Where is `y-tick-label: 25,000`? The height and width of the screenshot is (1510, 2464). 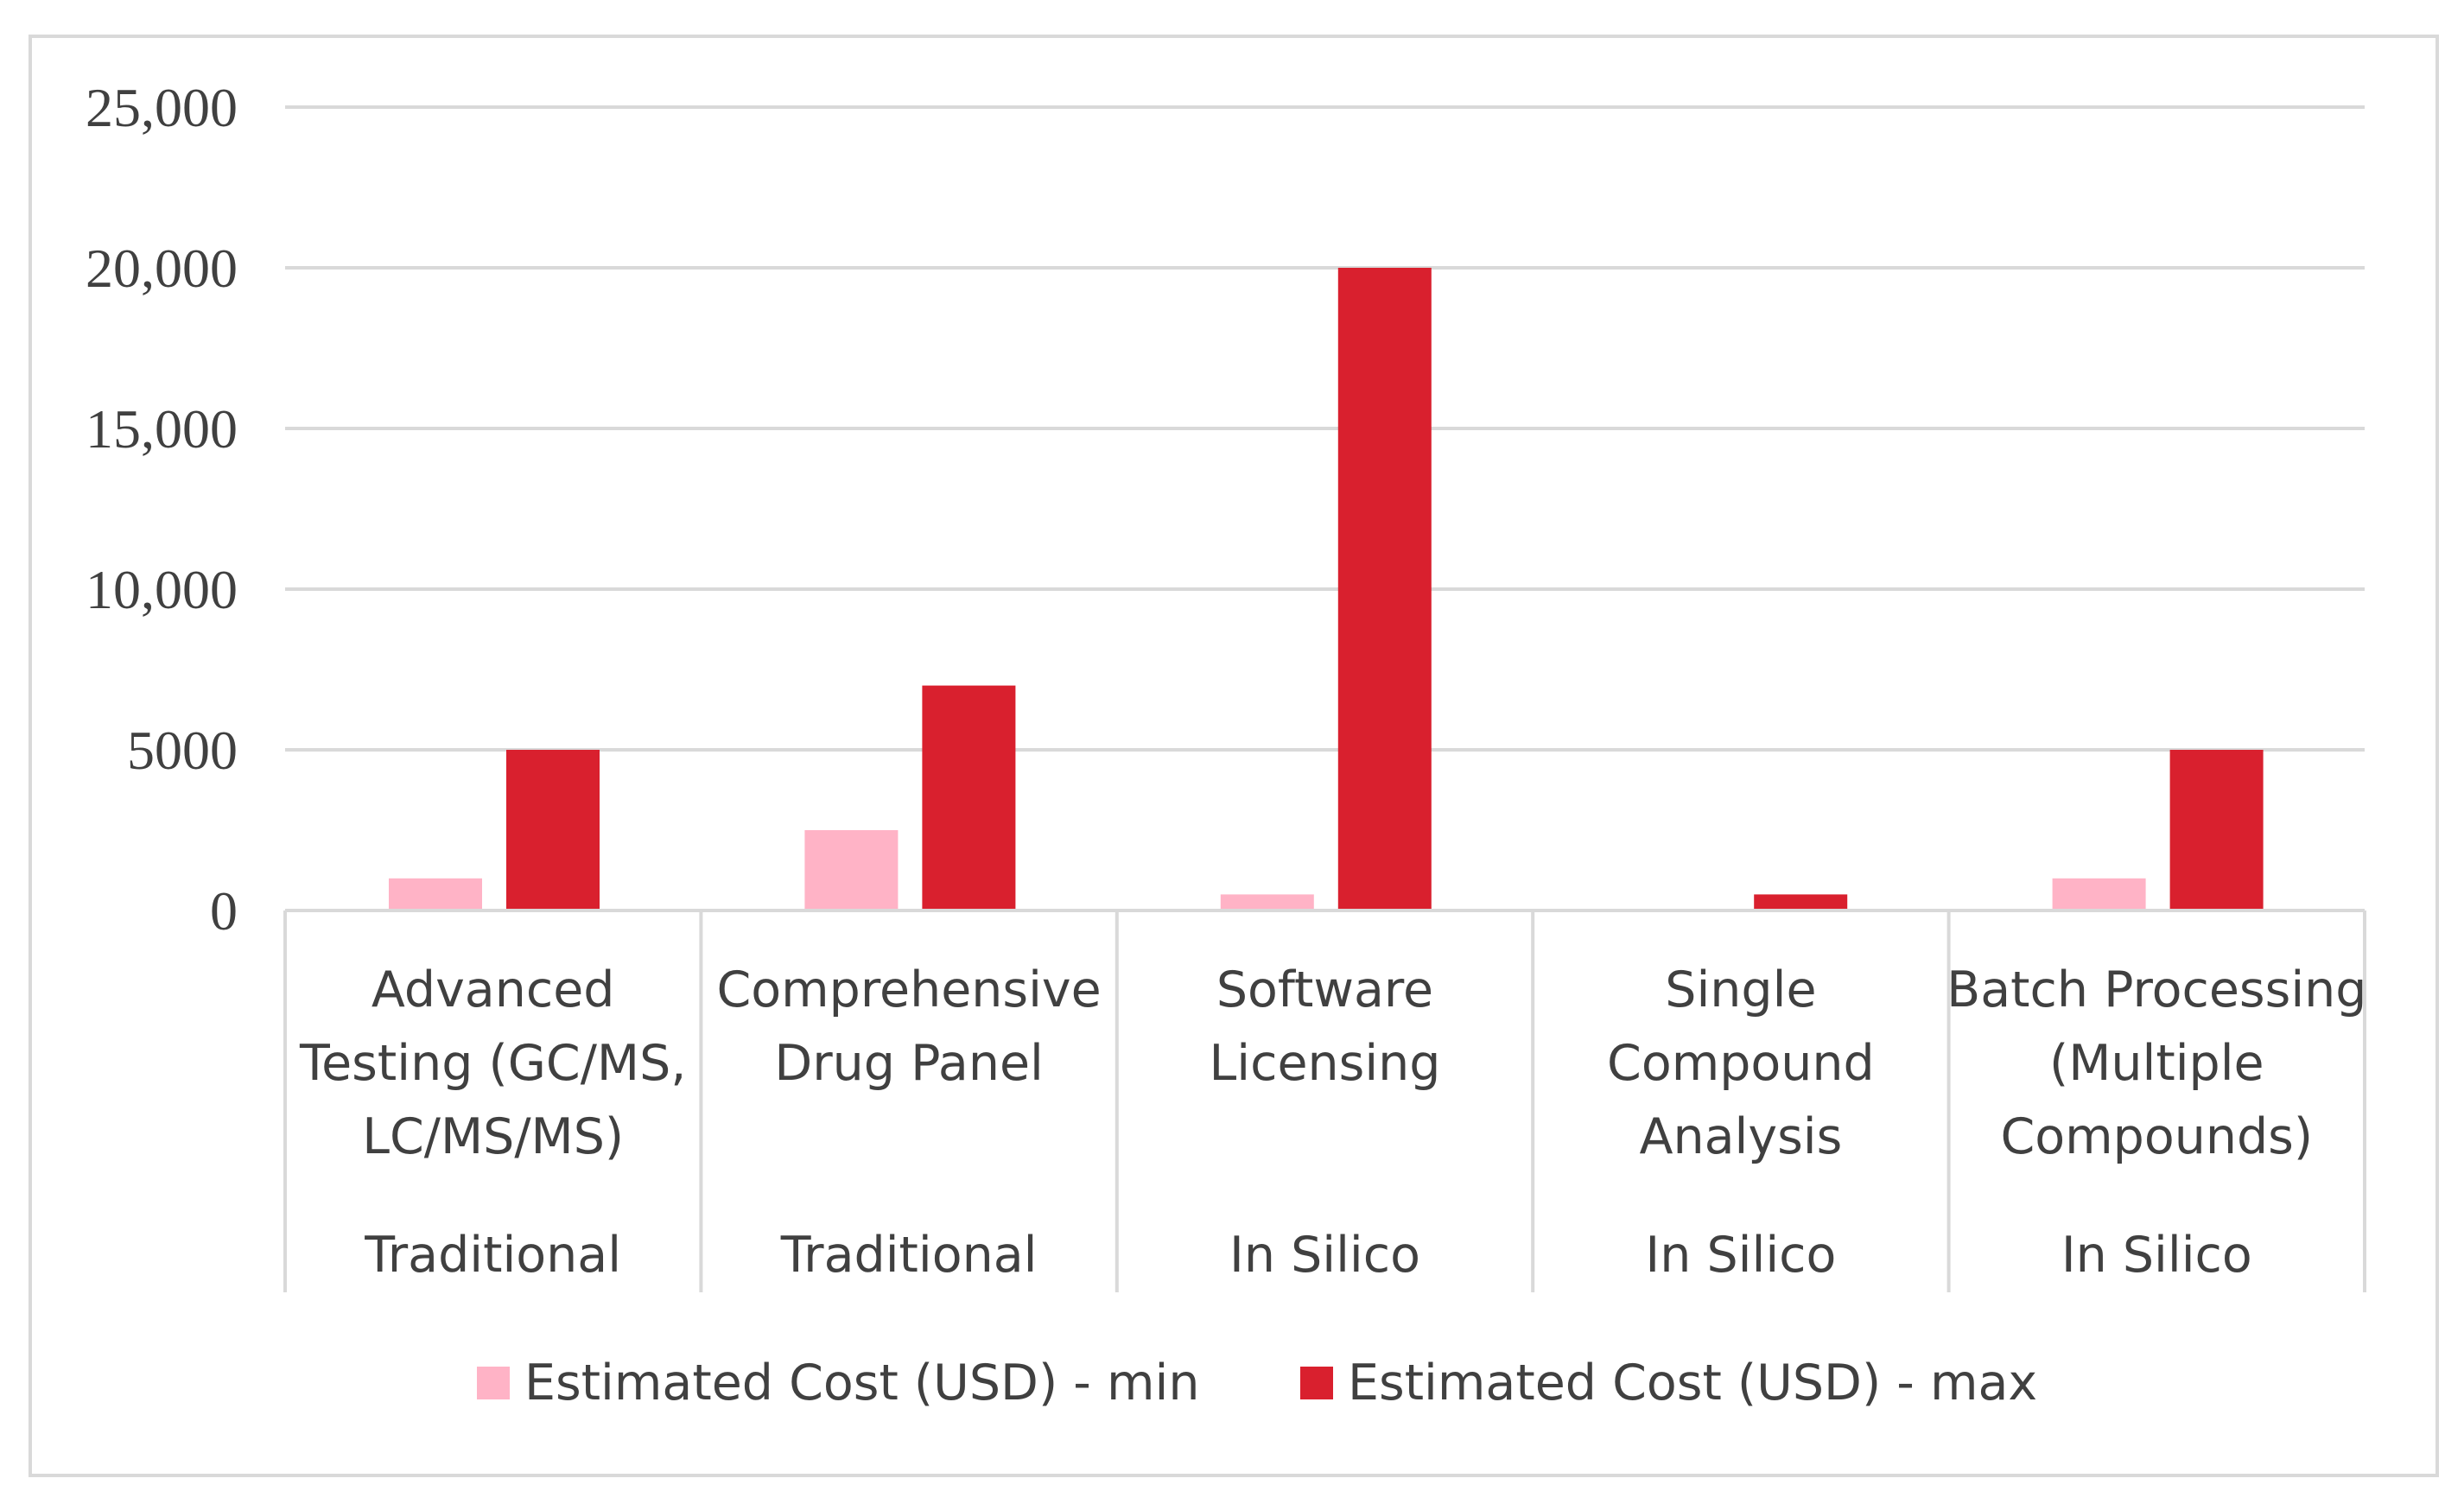
y-tick-label: 25,000 is located at coordinates (162, 108).